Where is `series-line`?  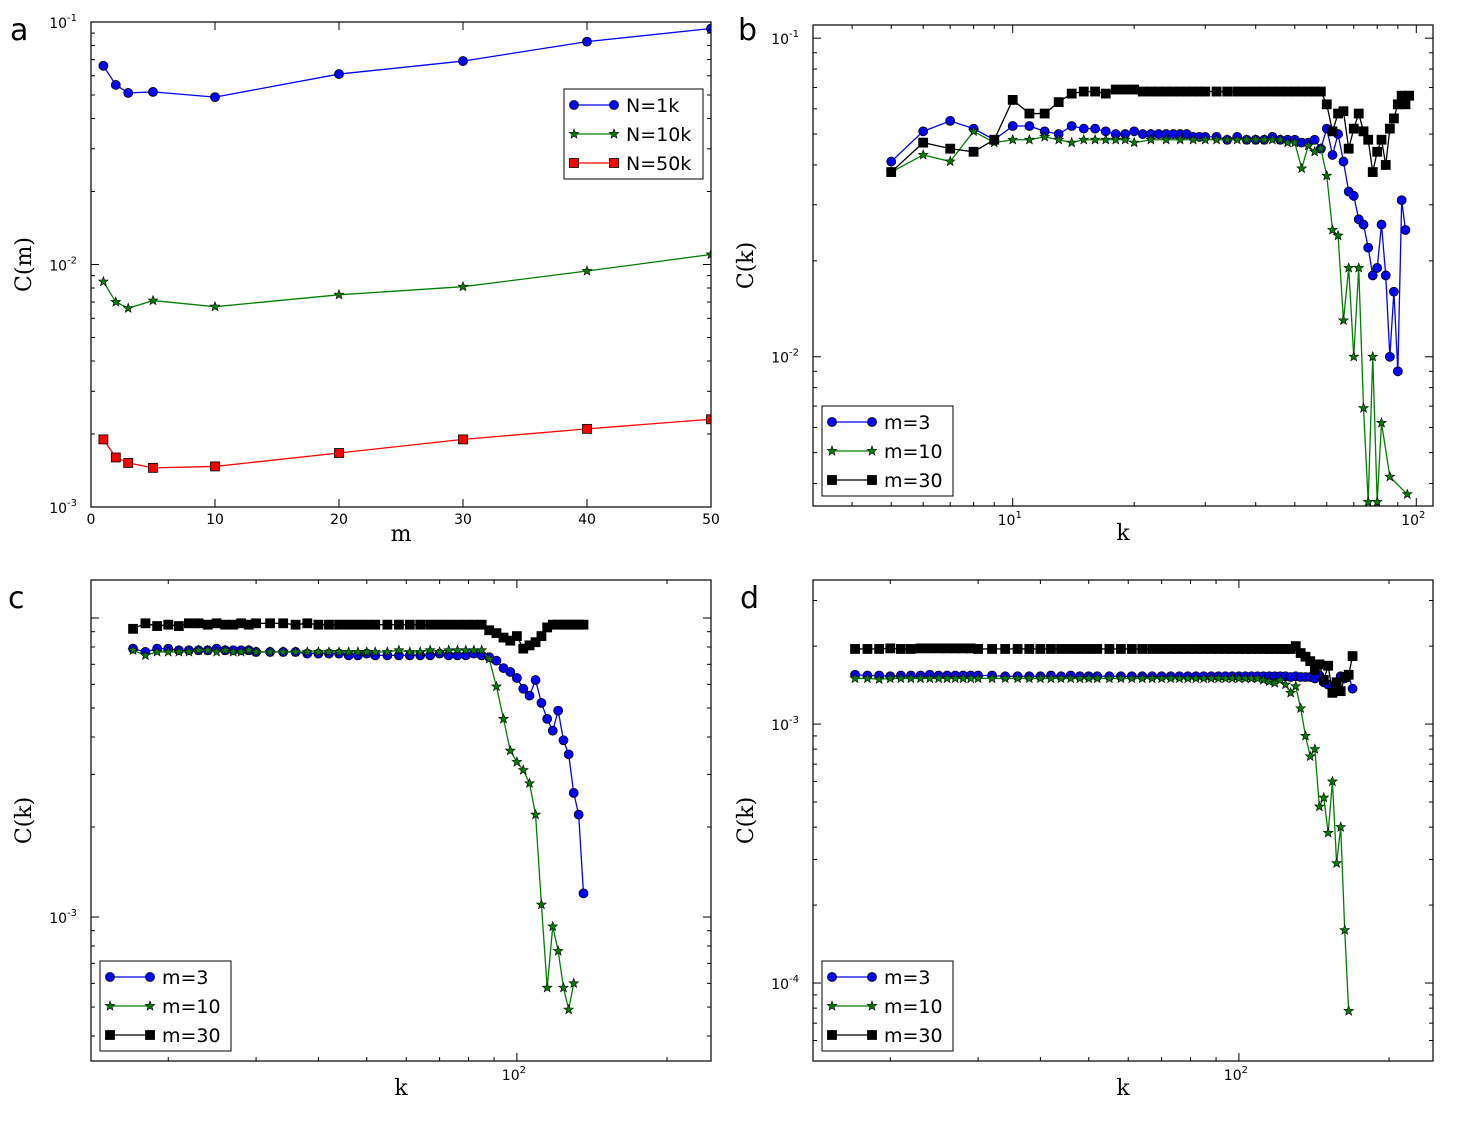
series-line is located at coordinates (353, 829).